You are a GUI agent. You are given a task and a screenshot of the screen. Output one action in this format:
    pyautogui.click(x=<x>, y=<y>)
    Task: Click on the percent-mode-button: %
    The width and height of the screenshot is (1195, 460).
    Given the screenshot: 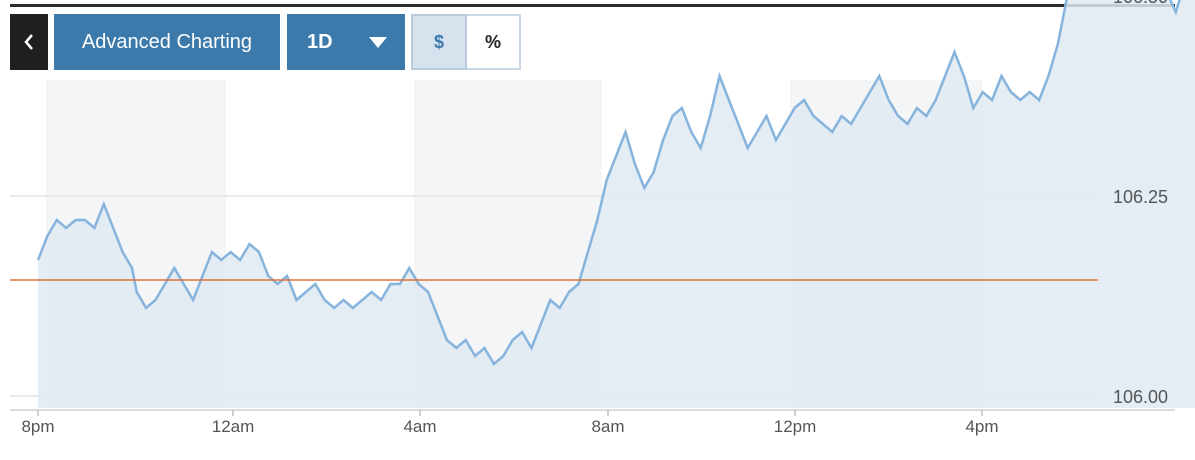 What is the action you would take?
    pyautogui.click(x=494, y=42)
    